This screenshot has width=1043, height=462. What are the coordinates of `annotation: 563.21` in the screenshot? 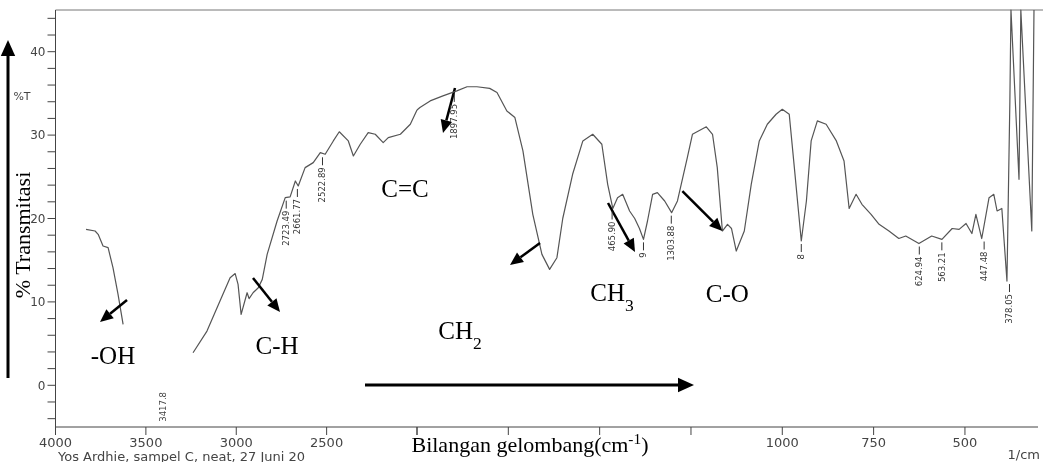 It's located at (941, 267).